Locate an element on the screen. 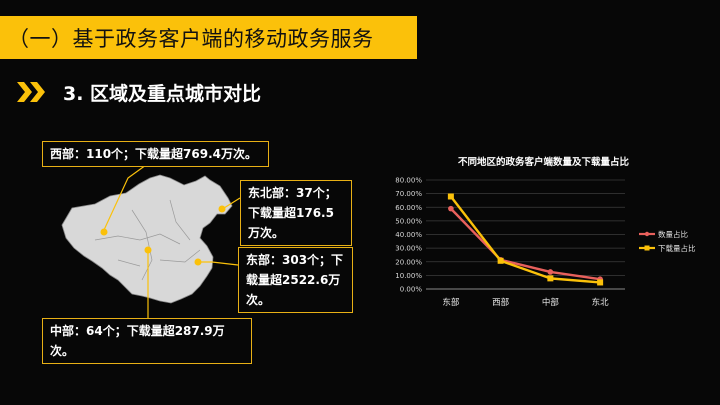 This screenshot has width=720, height=405. y-tick-label: 10.00% is located at coordinates (408, 276).